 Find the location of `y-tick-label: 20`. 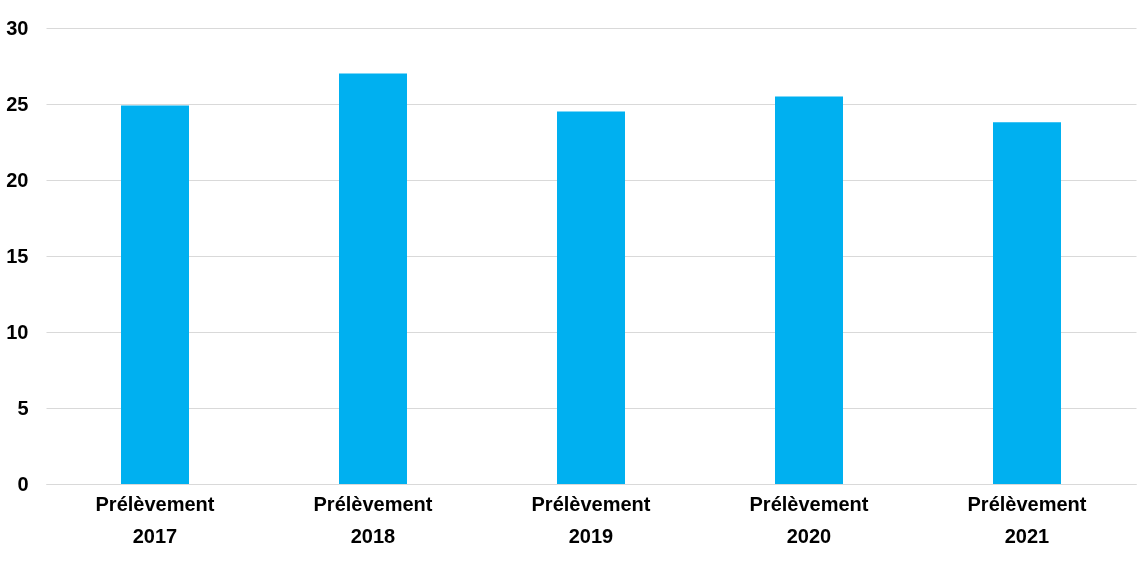

y-tick-label: 20 is located at coordinates (17, 179).